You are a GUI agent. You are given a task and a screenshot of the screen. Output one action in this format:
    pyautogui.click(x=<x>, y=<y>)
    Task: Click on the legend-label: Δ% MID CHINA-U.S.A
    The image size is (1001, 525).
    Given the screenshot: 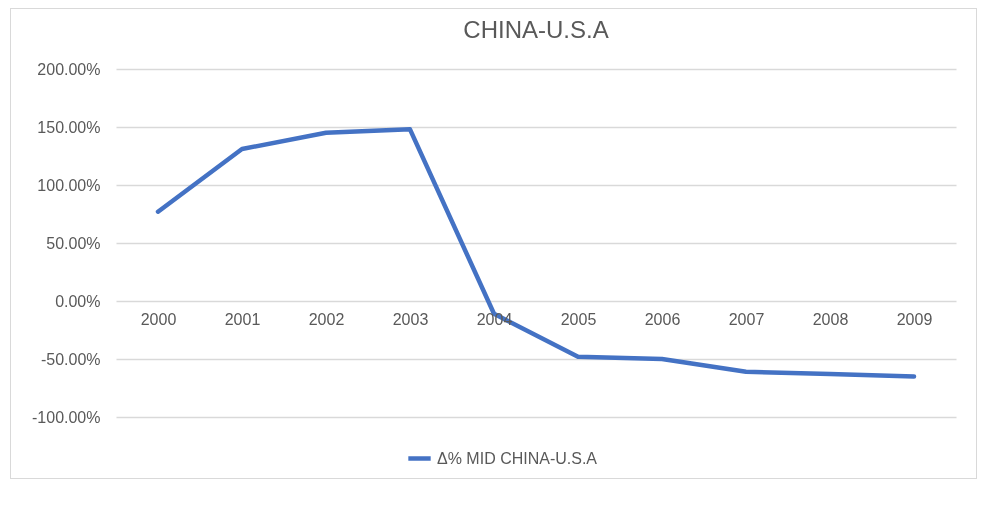 What is the action you would take?
    pyautogui.click(x=517, y=458)
    